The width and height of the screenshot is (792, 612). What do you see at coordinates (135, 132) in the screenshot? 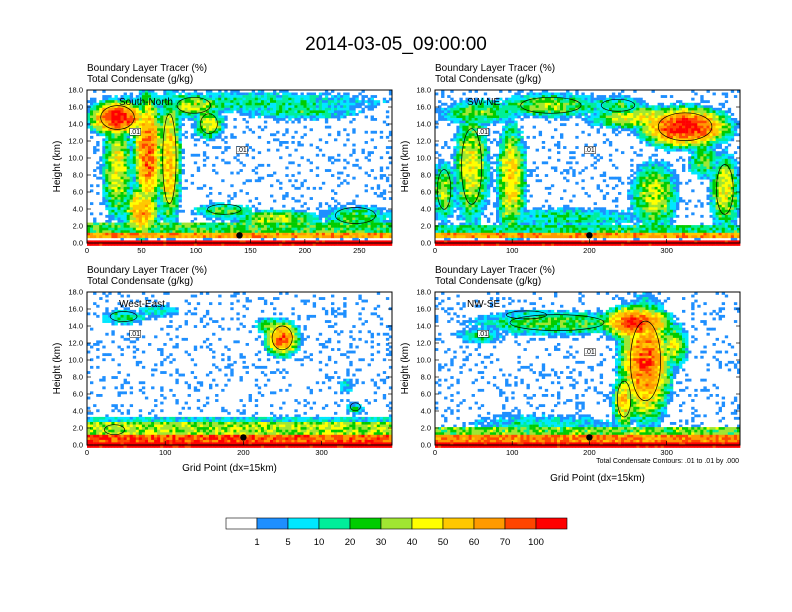
I see `contour-label: .01` at bounding box center [135, 132].